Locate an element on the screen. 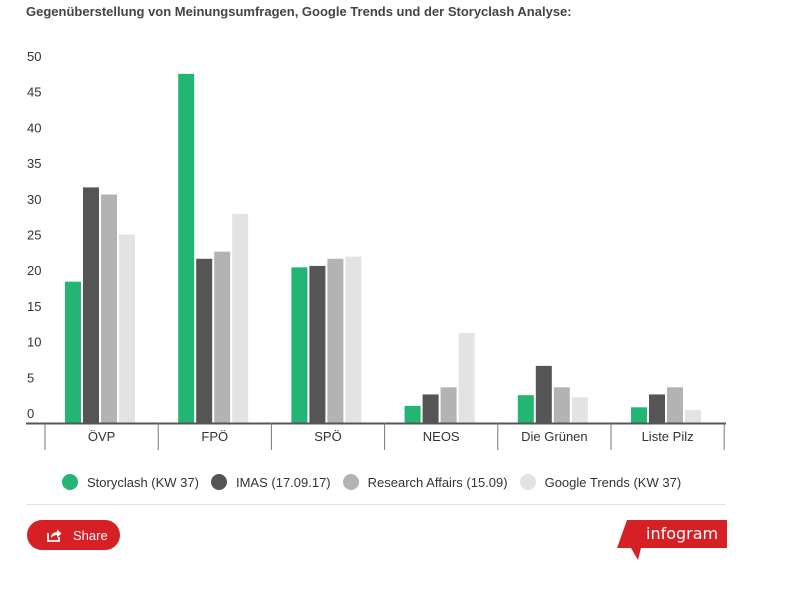 The height and width of the screenshot is (611, 785). legend-label-storyclash: Storyclash (KW 37) is located at coordinates (143, 482).